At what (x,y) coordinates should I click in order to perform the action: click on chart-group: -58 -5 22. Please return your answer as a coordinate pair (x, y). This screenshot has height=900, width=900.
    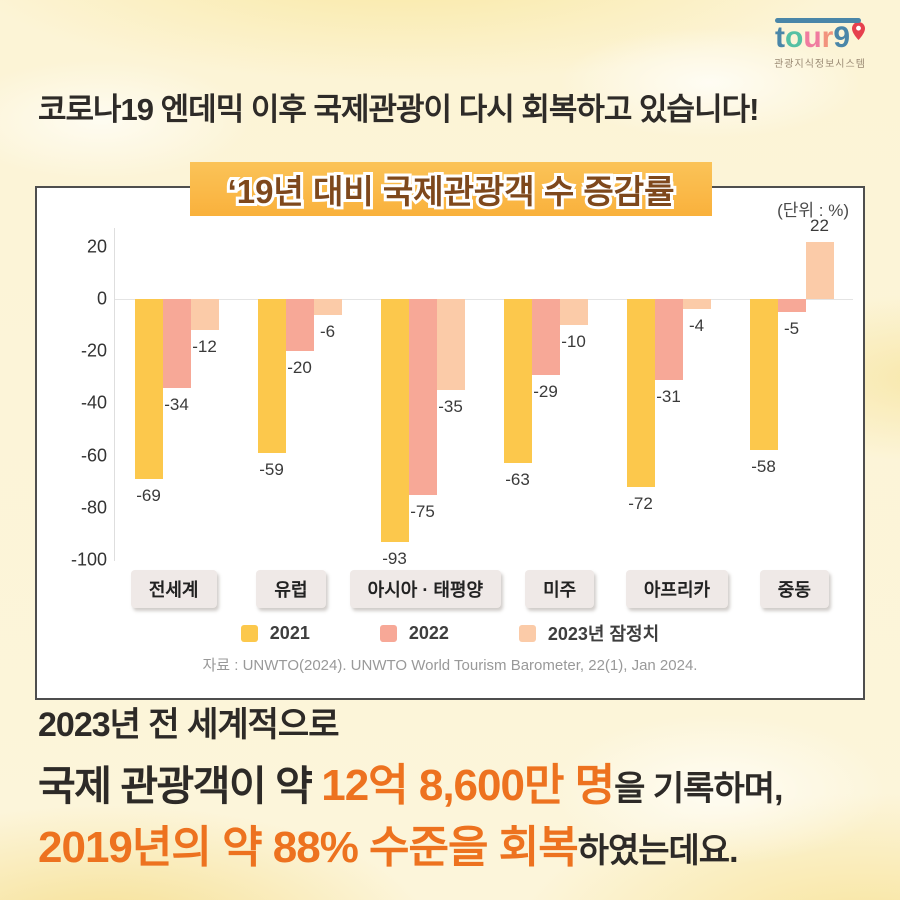
    Looking at the image, I should click on (791, 388).